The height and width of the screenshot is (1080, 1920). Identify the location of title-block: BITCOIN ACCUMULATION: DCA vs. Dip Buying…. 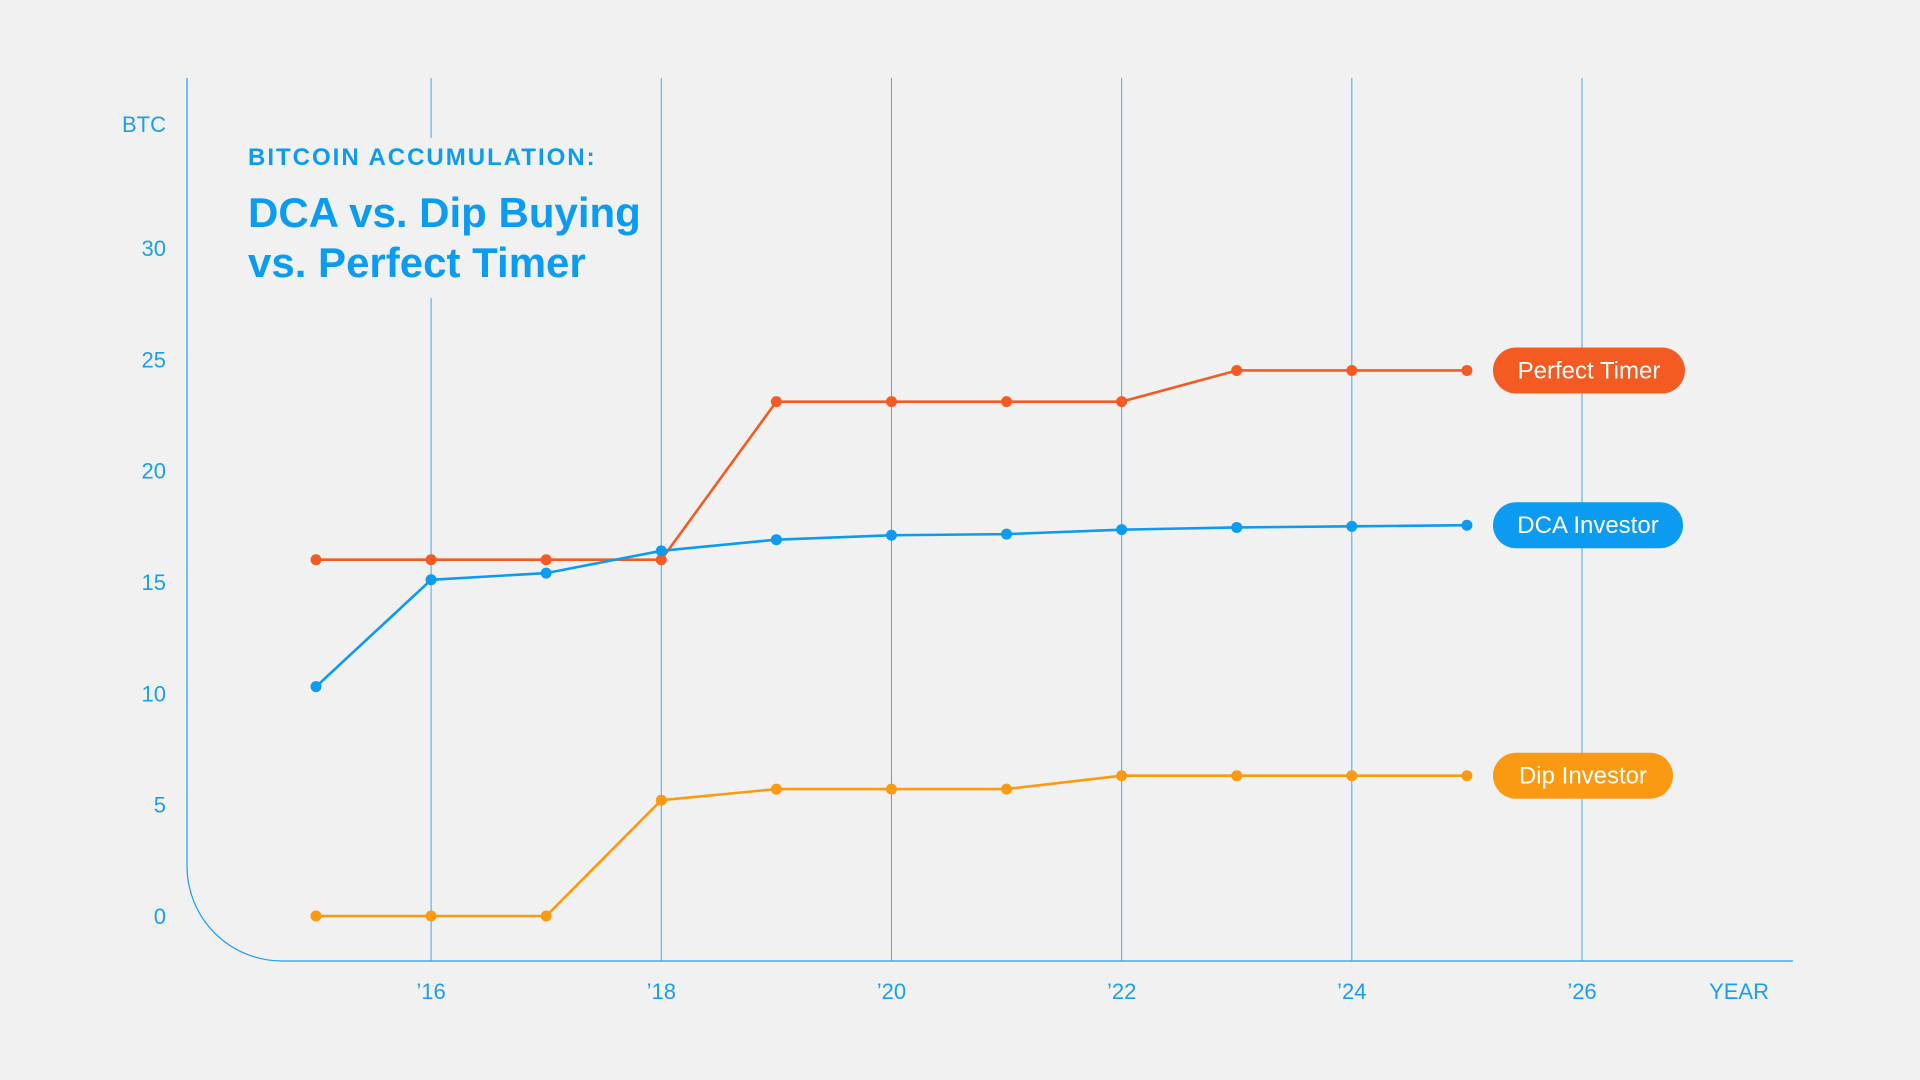
(449, 218).